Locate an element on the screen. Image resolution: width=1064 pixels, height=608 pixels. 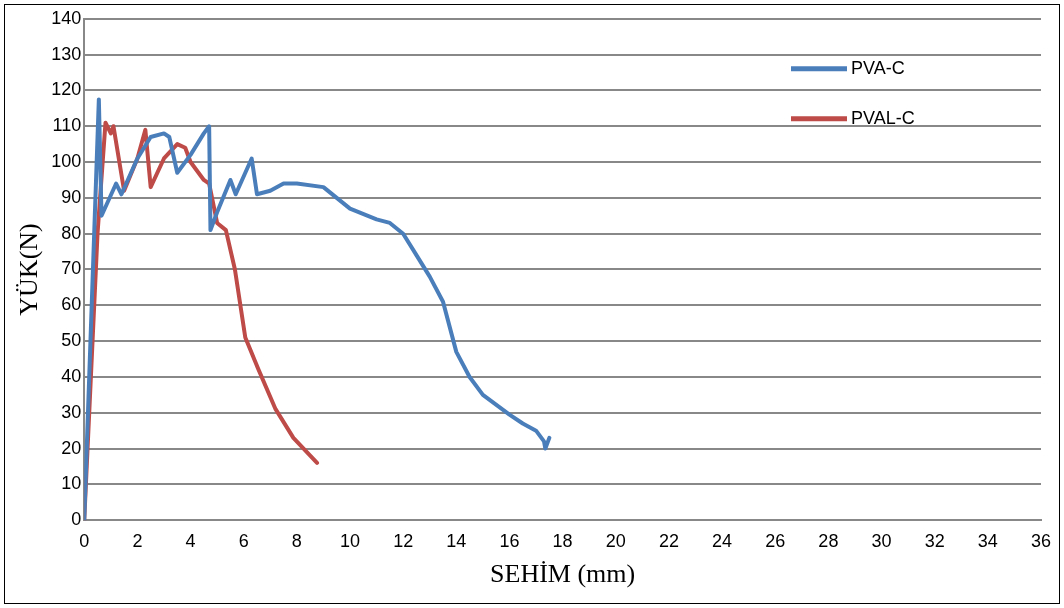
x-tick-label: 18 is located at coordinates (562, 540).